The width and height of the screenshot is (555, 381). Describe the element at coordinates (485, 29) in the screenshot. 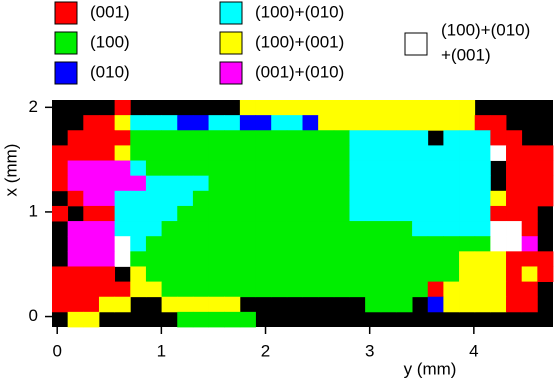

I see `legend-label: (100)+(010)` at that location.